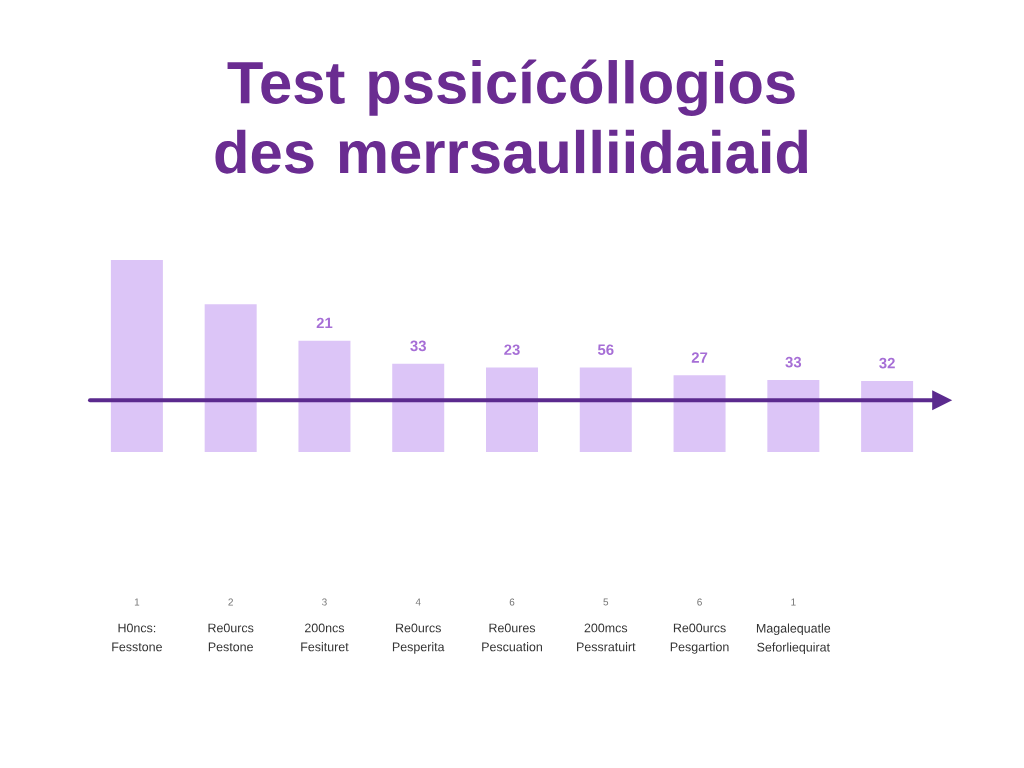 The image size is (1024, 768). I want to click on annotation: 56, so click(605, 349).